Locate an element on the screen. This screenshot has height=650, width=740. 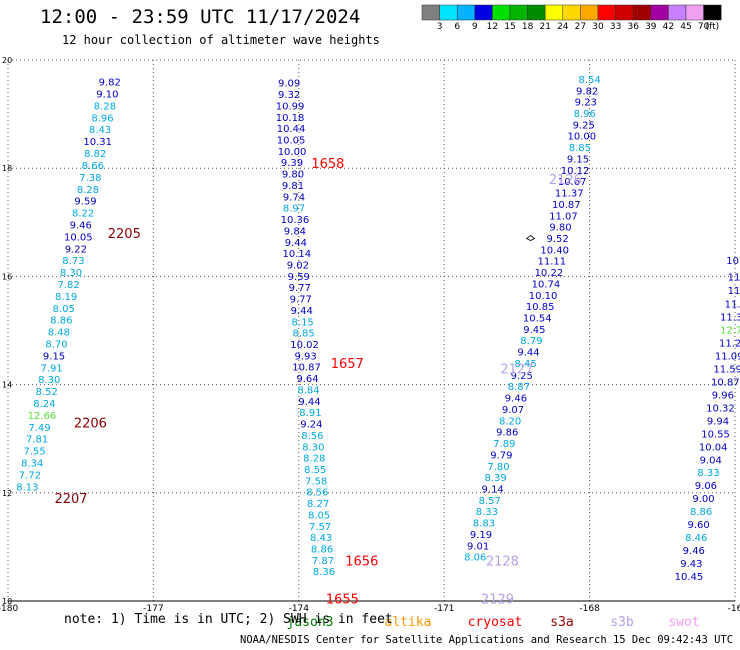
wave-height-value: 11.07 is located at coordinates (563, 216).